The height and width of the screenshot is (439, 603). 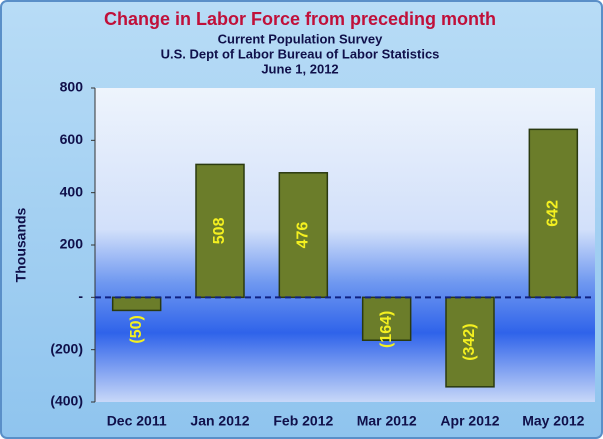 I want to click on value-label: 508, so click(x=219, y=230).